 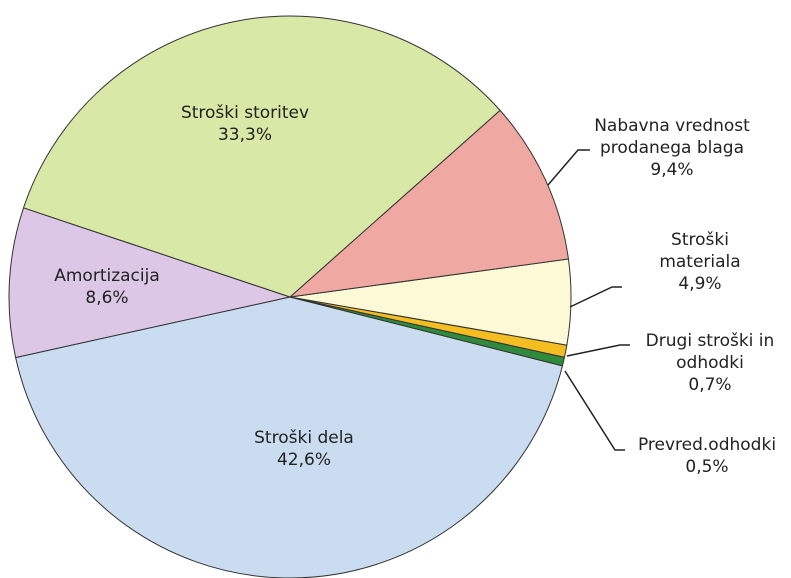 I want to click on slice-name: Drugi stroški in odhodki, so click(x=710, y=352).